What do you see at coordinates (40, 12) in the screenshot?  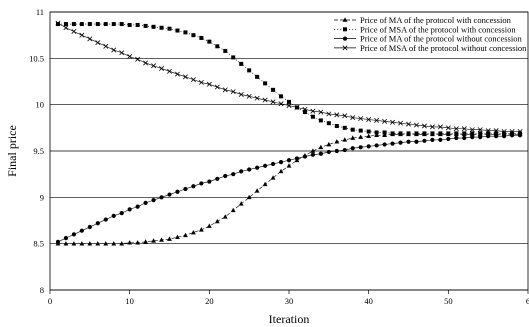 I see `y-tick-label: 11` at bounding box center [40, 12].